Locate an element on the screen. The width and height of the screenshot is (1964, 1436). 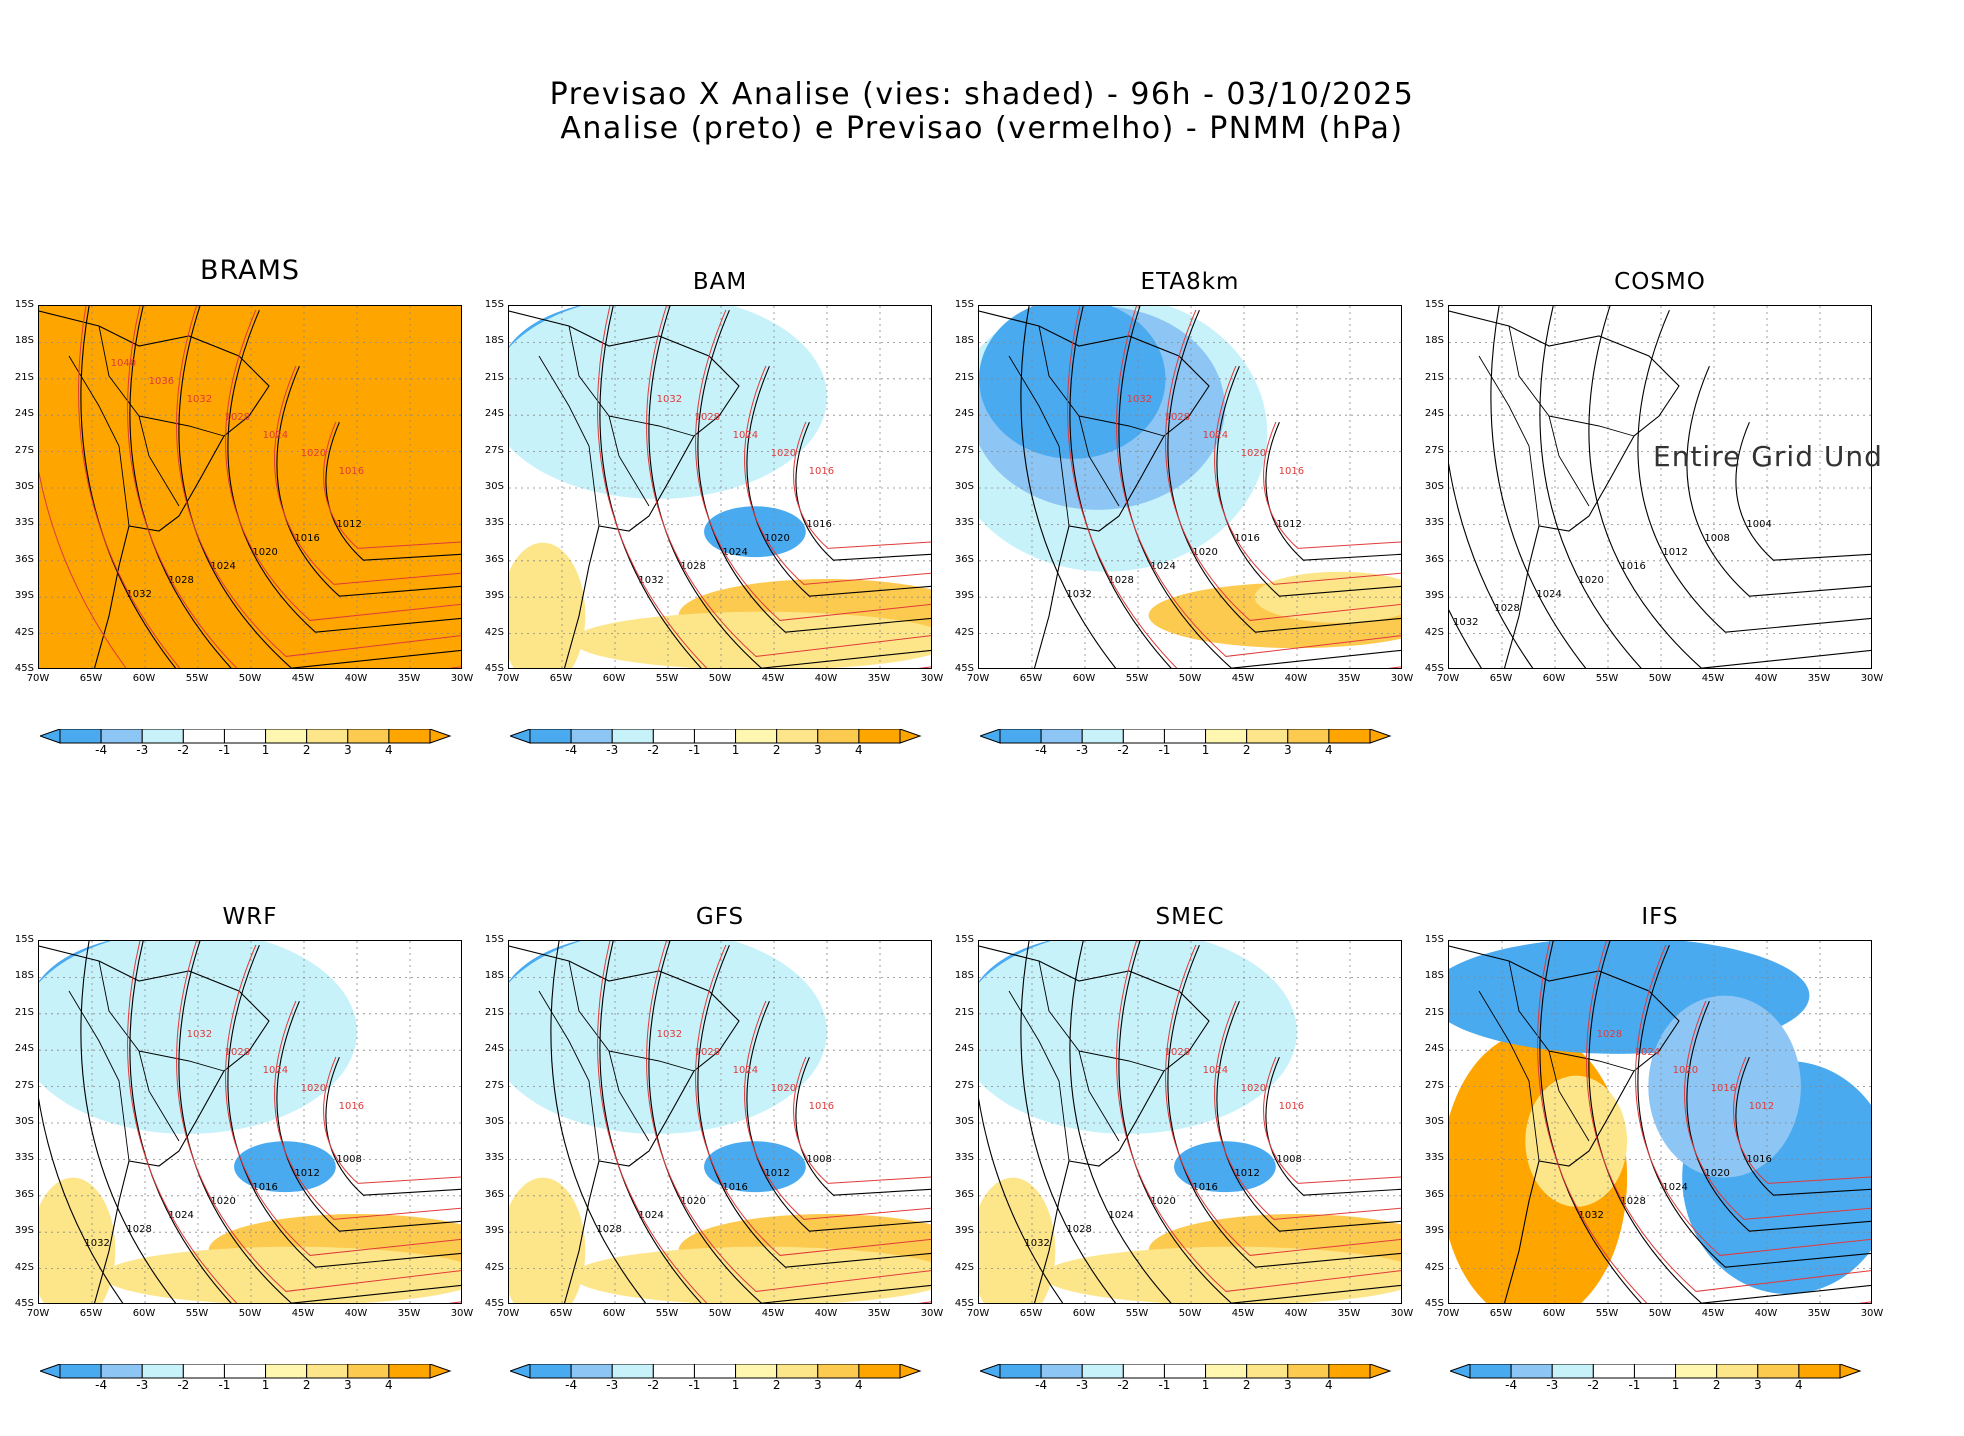
lon-tick-label: 65W is located at coordinates (1031, 1313).